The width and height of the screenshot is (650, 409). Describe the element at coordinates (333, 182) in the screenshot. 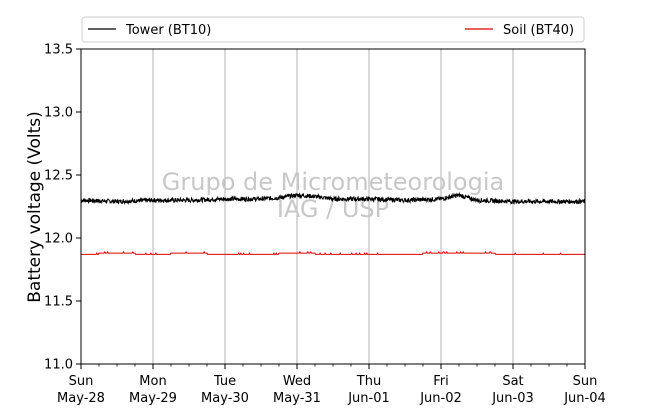

I see `watermark-line-1: Grupo de Micrometeorologia` at that location.